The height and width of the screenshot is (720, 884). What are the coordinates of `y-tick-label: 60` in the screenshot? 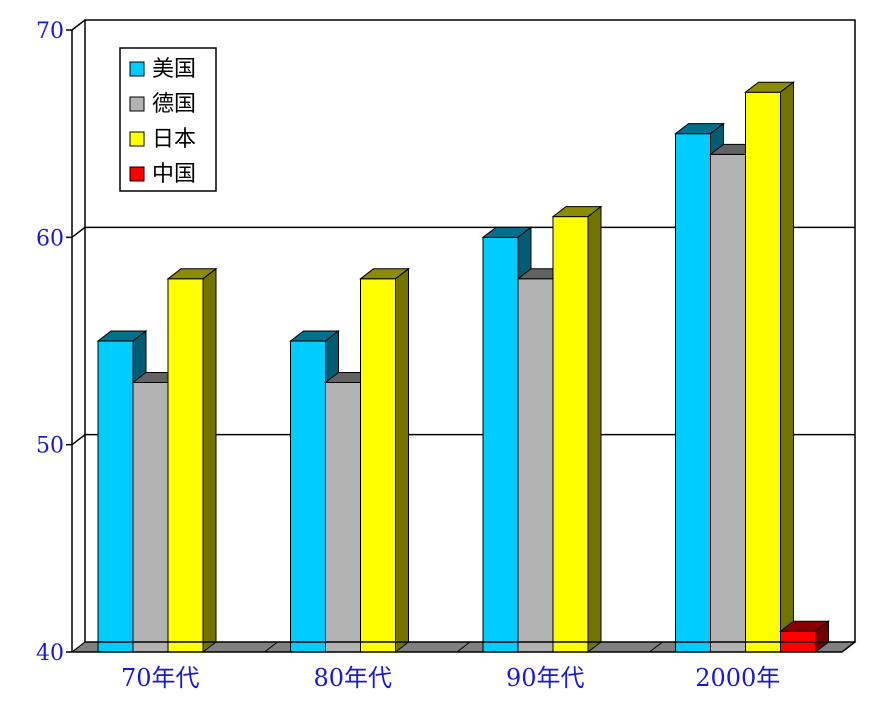 It's located at (50, 238).